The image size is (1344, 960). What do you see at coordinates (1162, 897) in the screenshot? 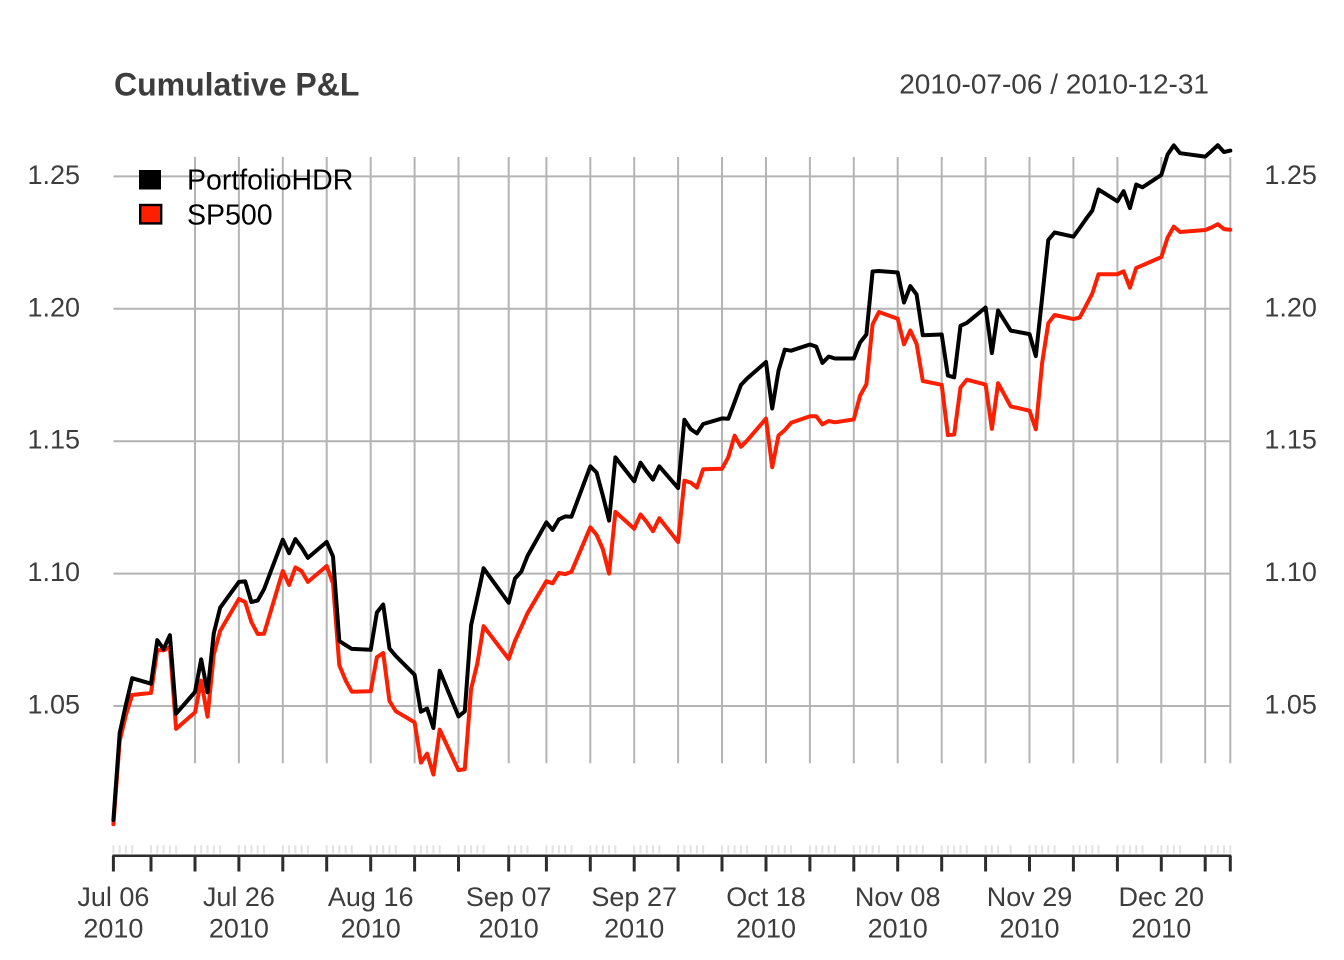
I see `svg-text: Dec 20` at bounding box center [1162, 897].